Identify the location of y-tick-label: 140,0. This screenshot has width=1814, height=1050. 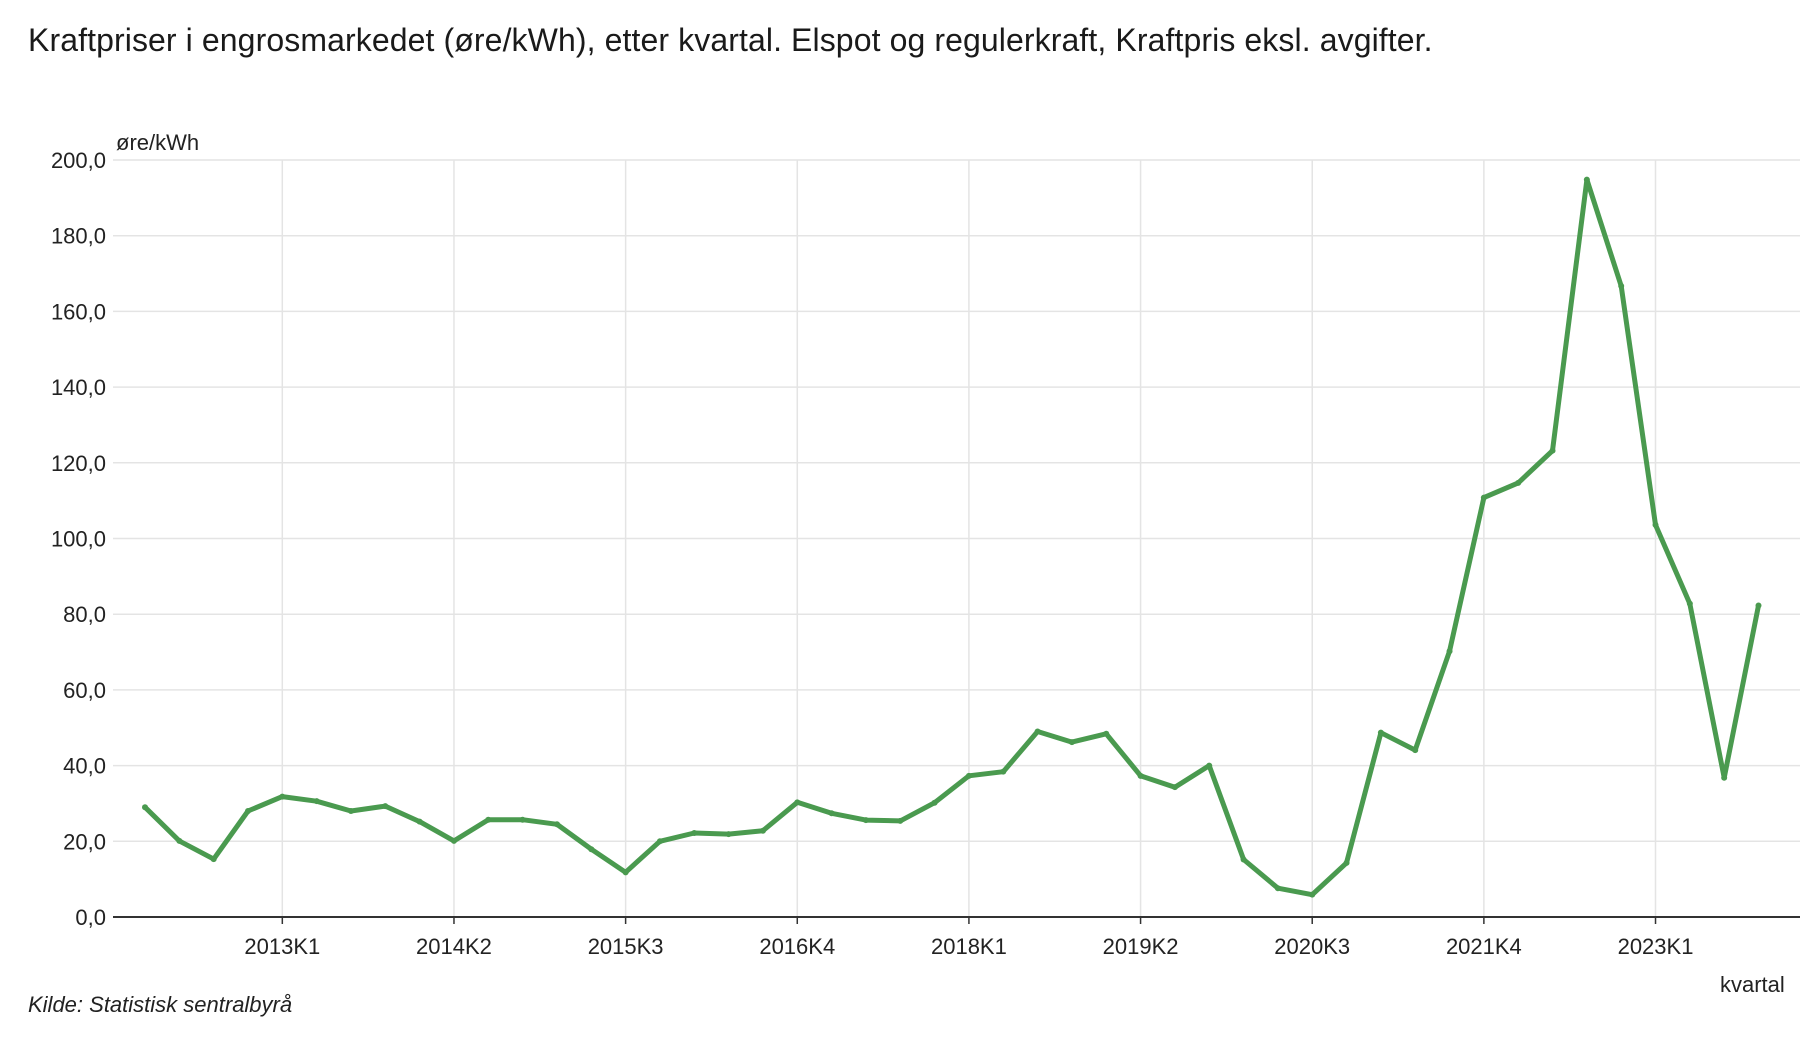
(78, 387).